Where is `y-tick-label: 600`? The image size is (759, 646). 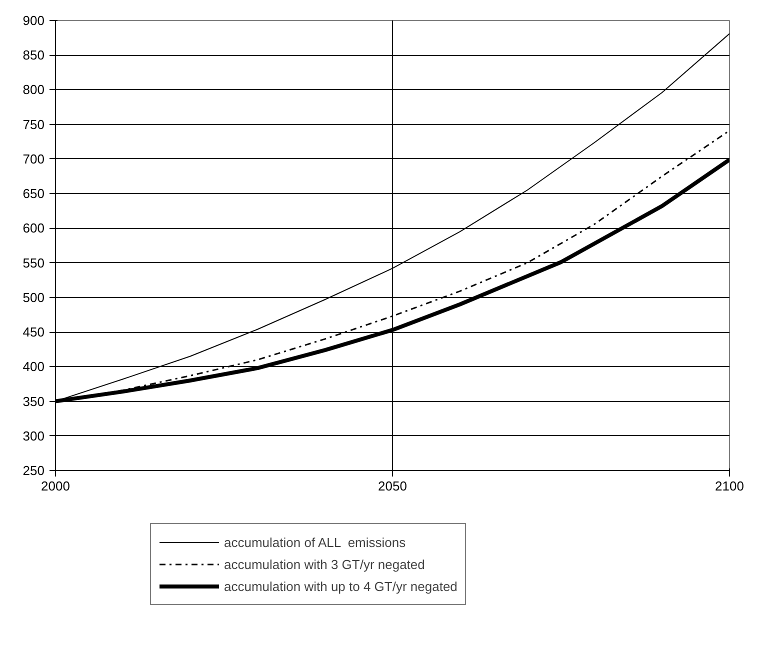 y-tick-label: 600 is located at coordinates (33, 228).